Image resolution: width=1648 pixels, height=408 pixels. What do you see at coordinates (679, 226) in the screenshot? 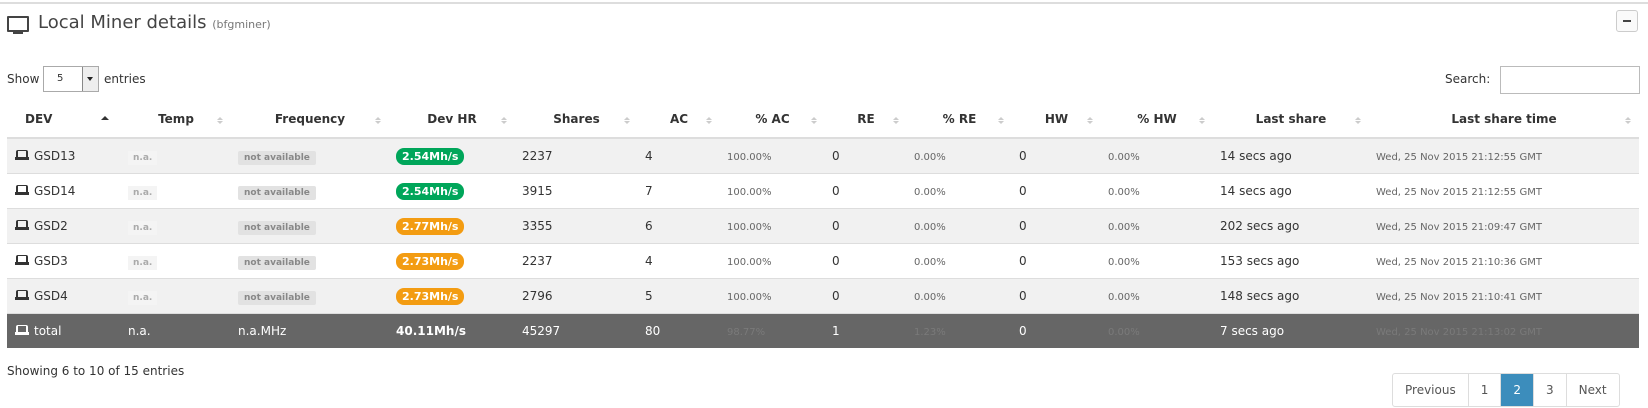
I see `cell: 6` at bounding box center [679, 226].